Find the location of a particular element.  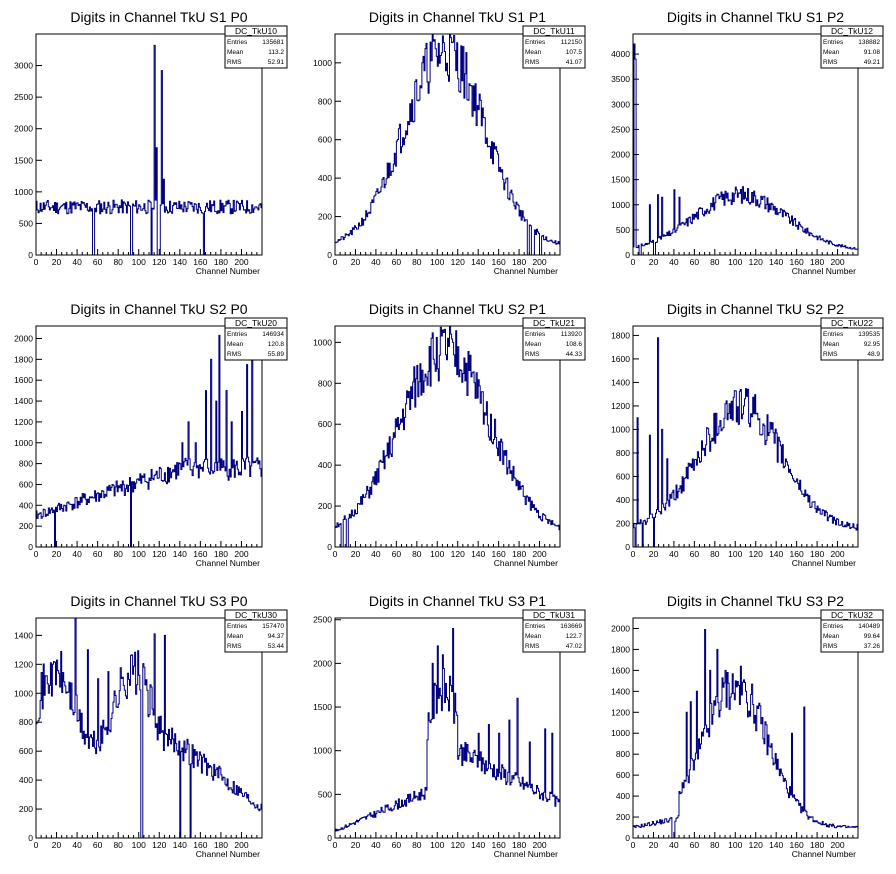

stats-name: DC_TkU11 is located at coordinates (554, 31).